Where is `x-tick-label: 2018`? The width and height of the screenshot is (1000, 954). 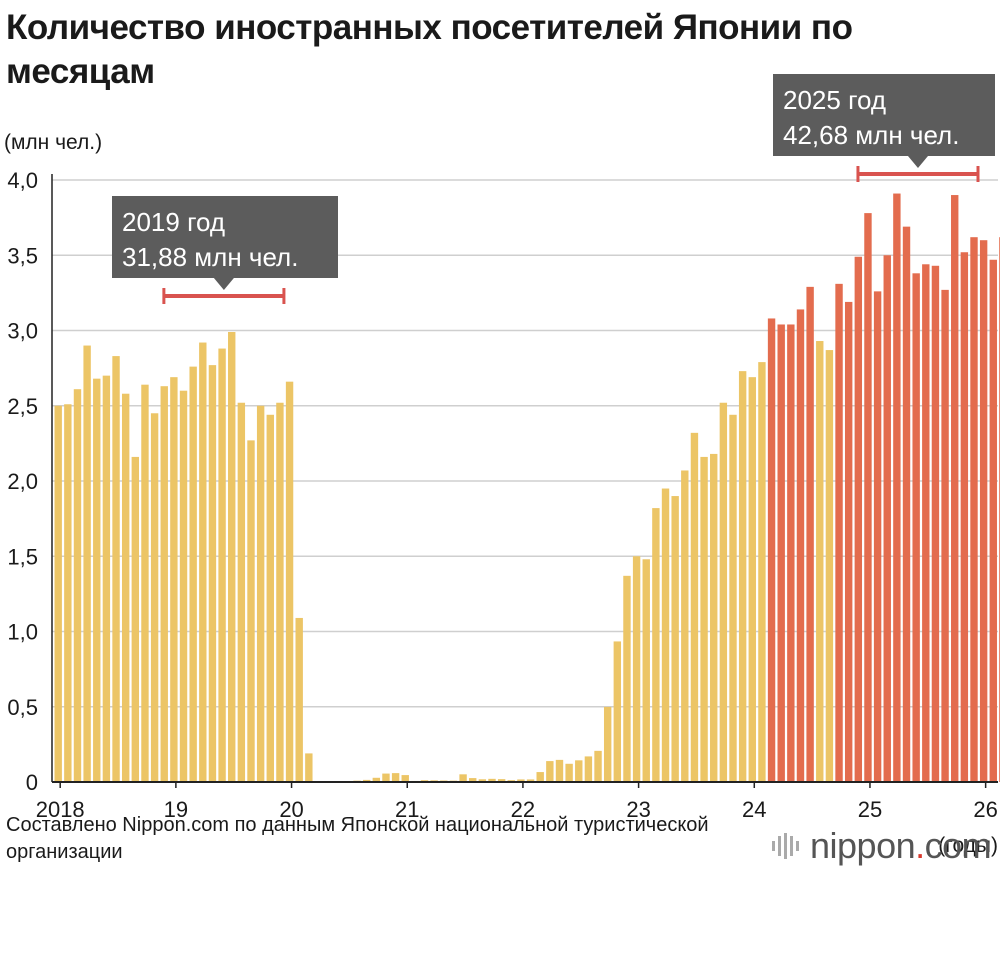
x-tick-label: 2018 is located at coordinates (60, 809).